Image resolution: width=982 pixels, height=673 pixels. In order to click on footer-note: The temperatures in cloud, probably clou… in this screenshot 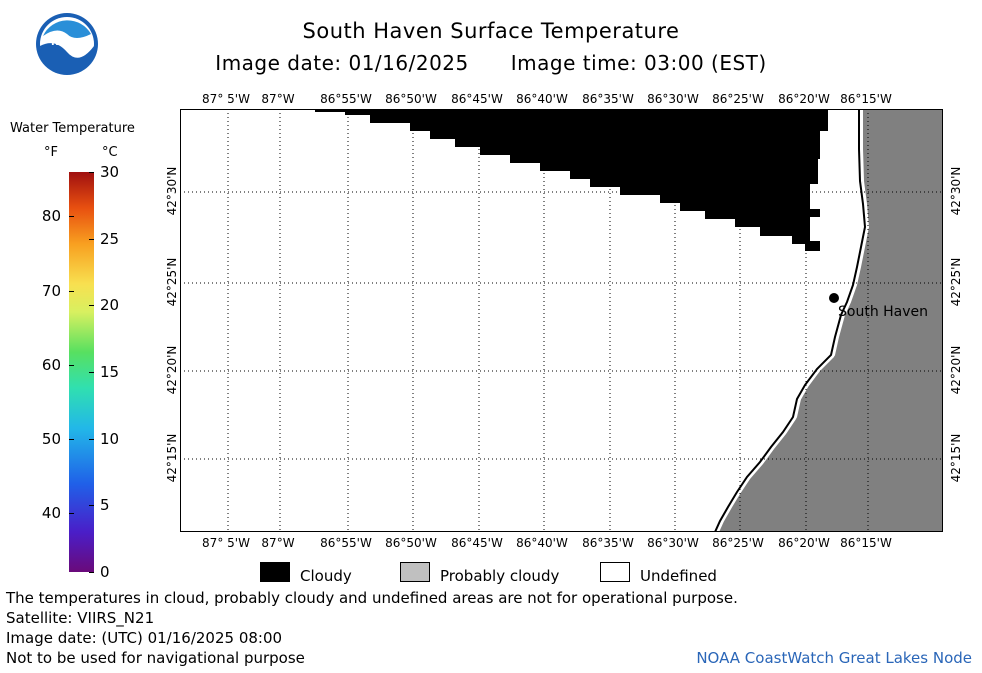, I will do `click(372, 598)`.